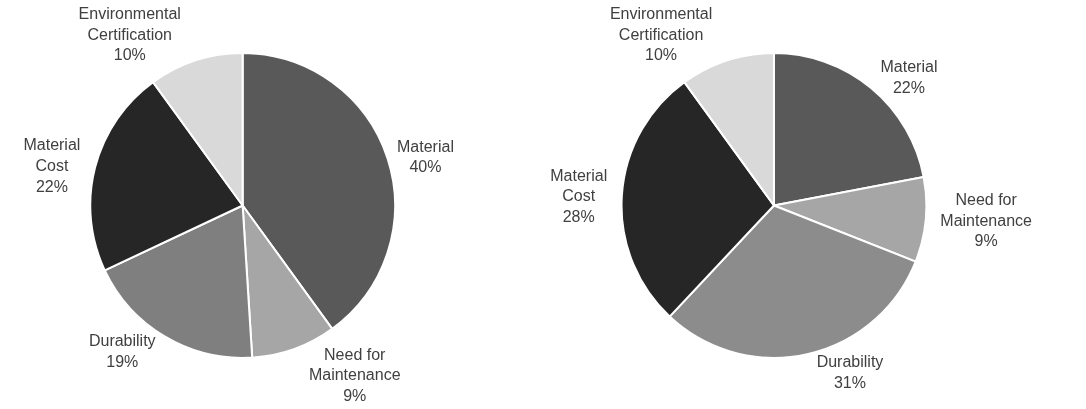  I want to click on data-label: 28%, so click(578, 217).